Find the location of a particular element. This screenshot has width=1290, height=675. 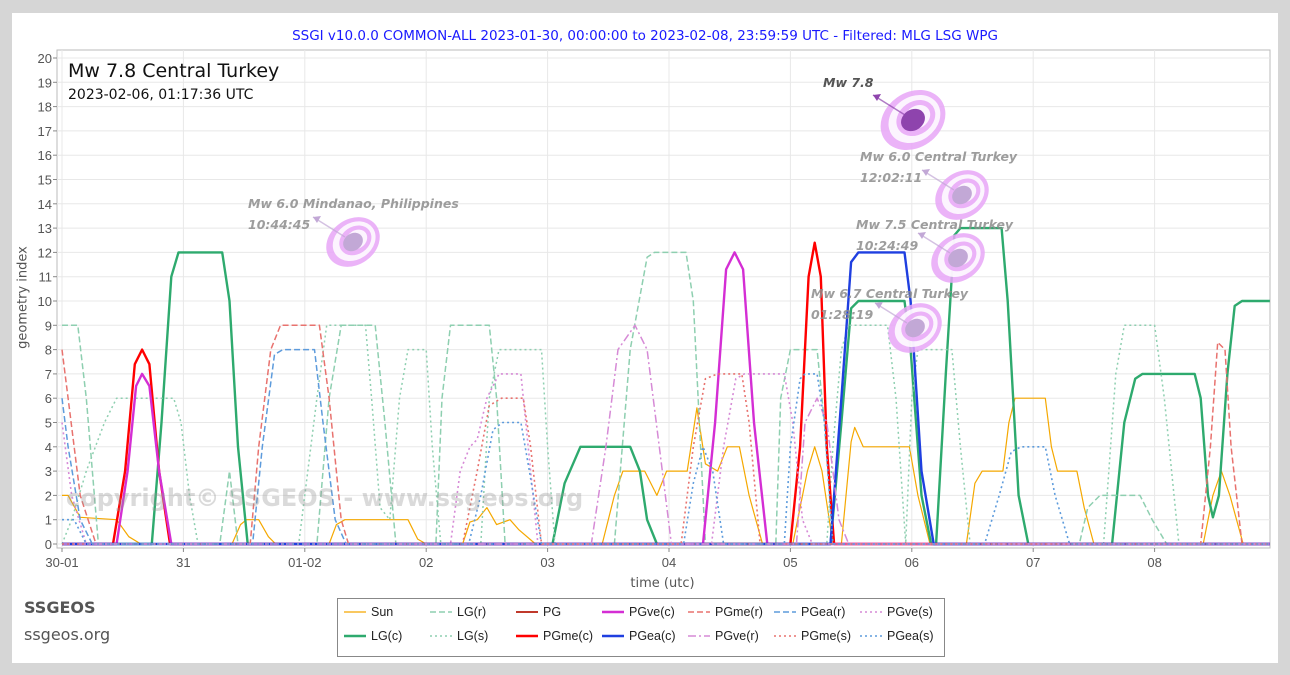

annotation-time: 10:44:45 is located at coordinates (279, 224).